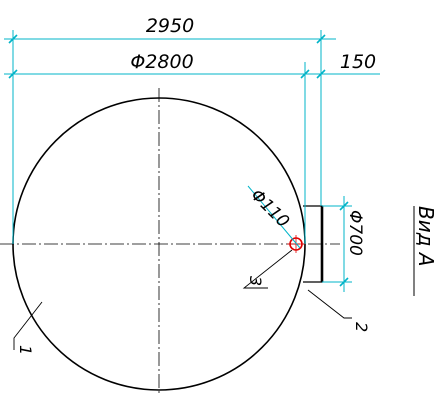 This screenshot has width=444, height=394. What do you see at coordinates (255, 281) in the screenshot?
I see `leader-label-part-3: 3` at bounding box center [255, 281].